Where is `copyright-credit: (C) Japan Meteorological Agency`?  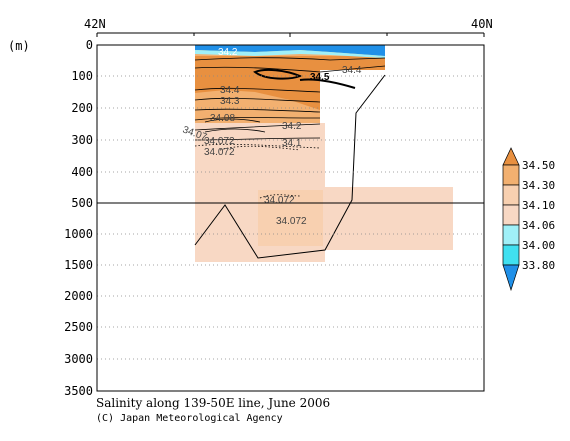 copyright-credit: (C) Japan Meteorological Agency is located at coordinates (189, 418).